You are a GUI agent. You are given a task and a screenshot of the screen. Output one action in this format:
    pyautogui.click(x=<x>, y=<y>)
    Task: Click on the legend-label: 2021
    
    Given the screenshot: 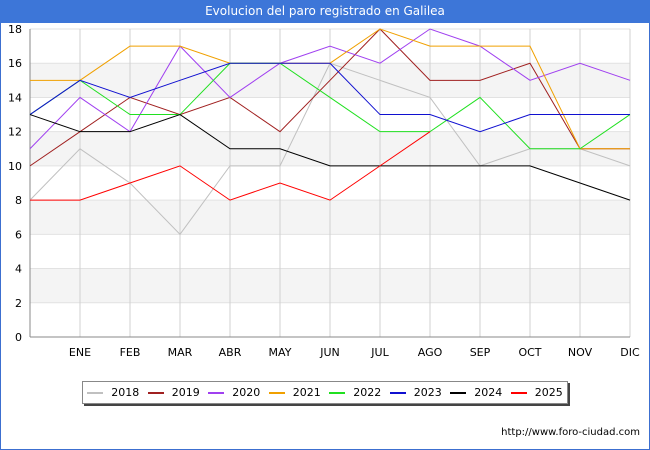 What is the action you would take?
    pyautogui.click(x=306, y=392)
    